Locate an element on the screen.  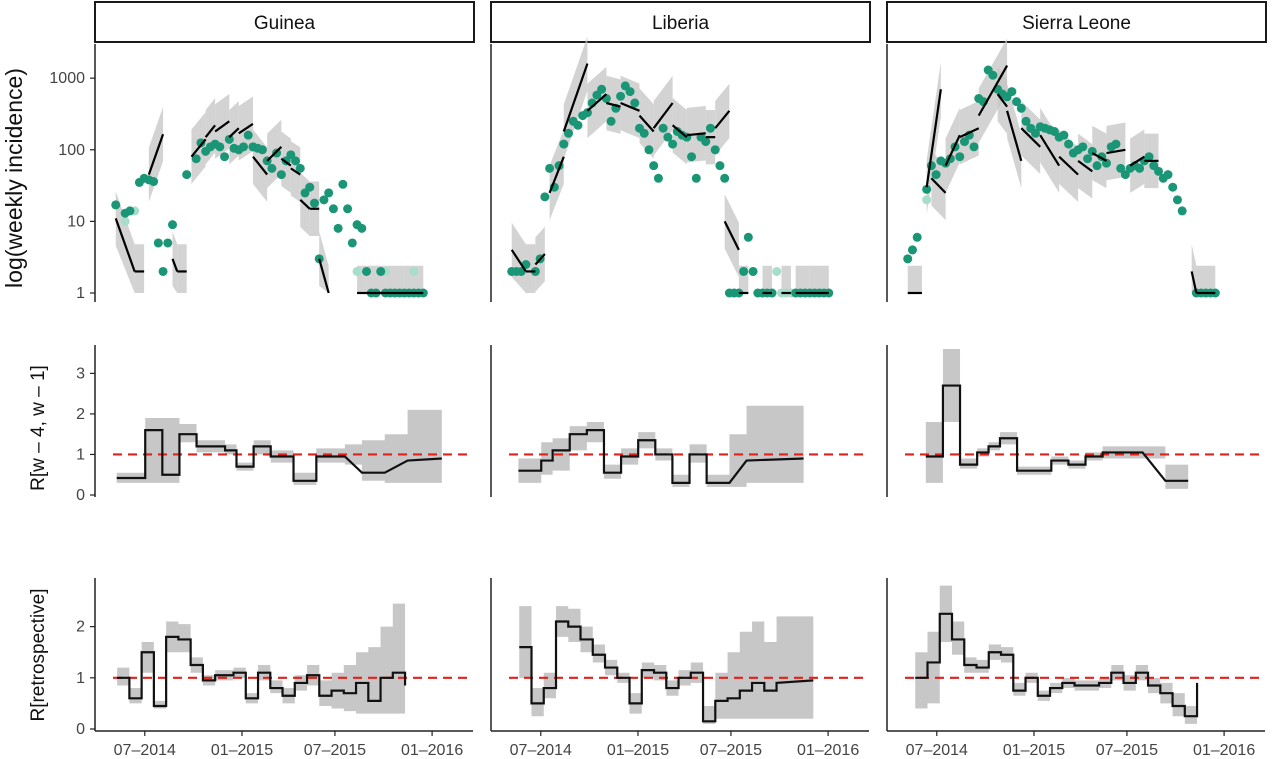
x-tick-label: 01–2016 is located at coordinates (432, 750).